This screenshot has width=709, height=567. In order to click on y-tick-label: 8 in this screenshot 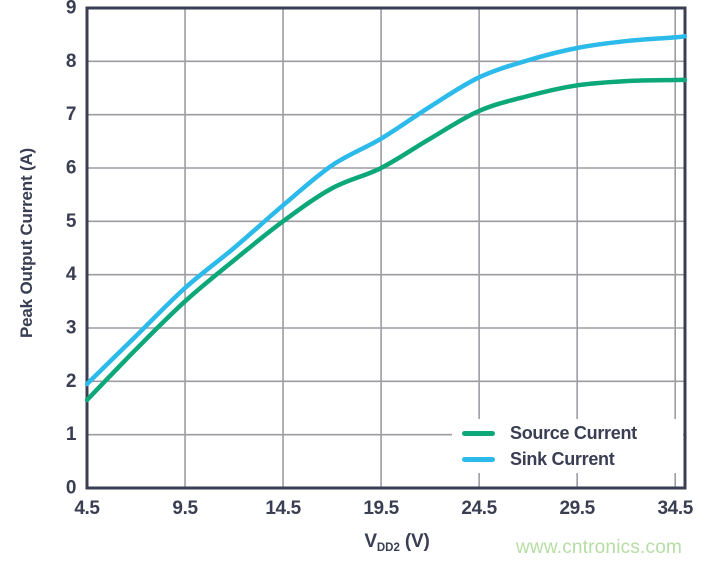, I will do `click(71, 61)`.